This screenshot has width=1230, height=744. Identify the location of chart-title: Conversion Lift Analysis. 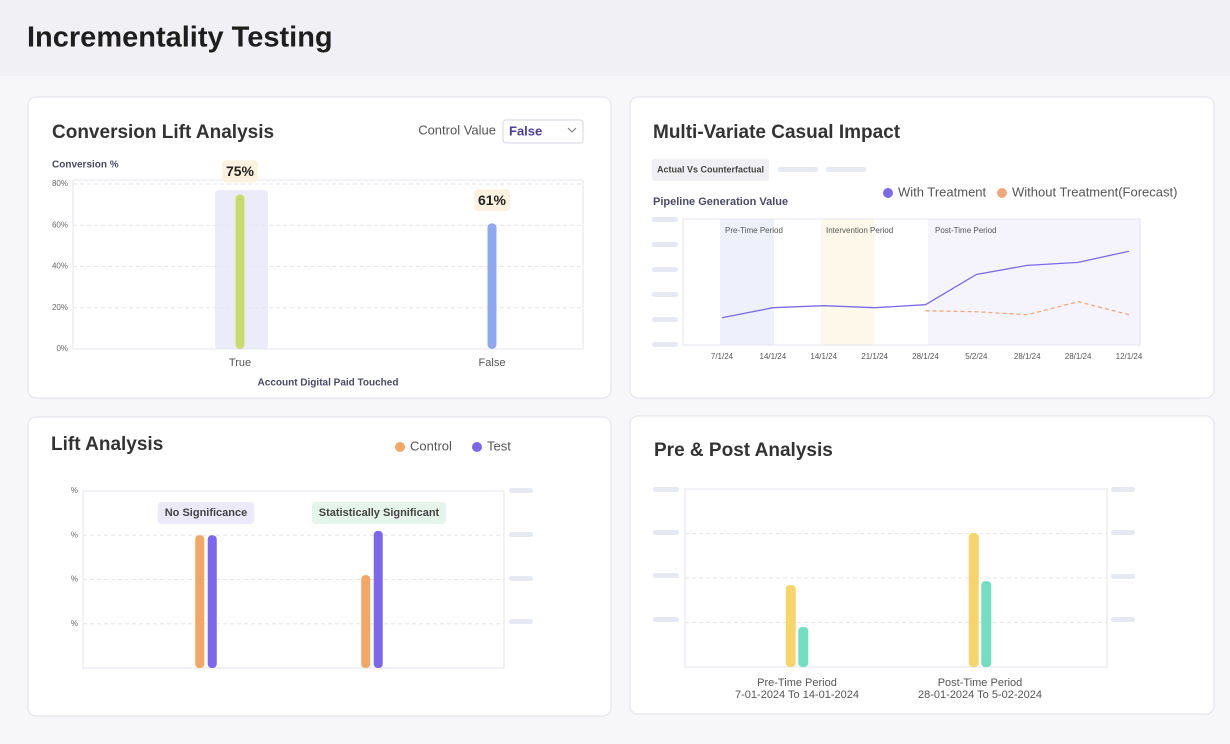
(163, 132).